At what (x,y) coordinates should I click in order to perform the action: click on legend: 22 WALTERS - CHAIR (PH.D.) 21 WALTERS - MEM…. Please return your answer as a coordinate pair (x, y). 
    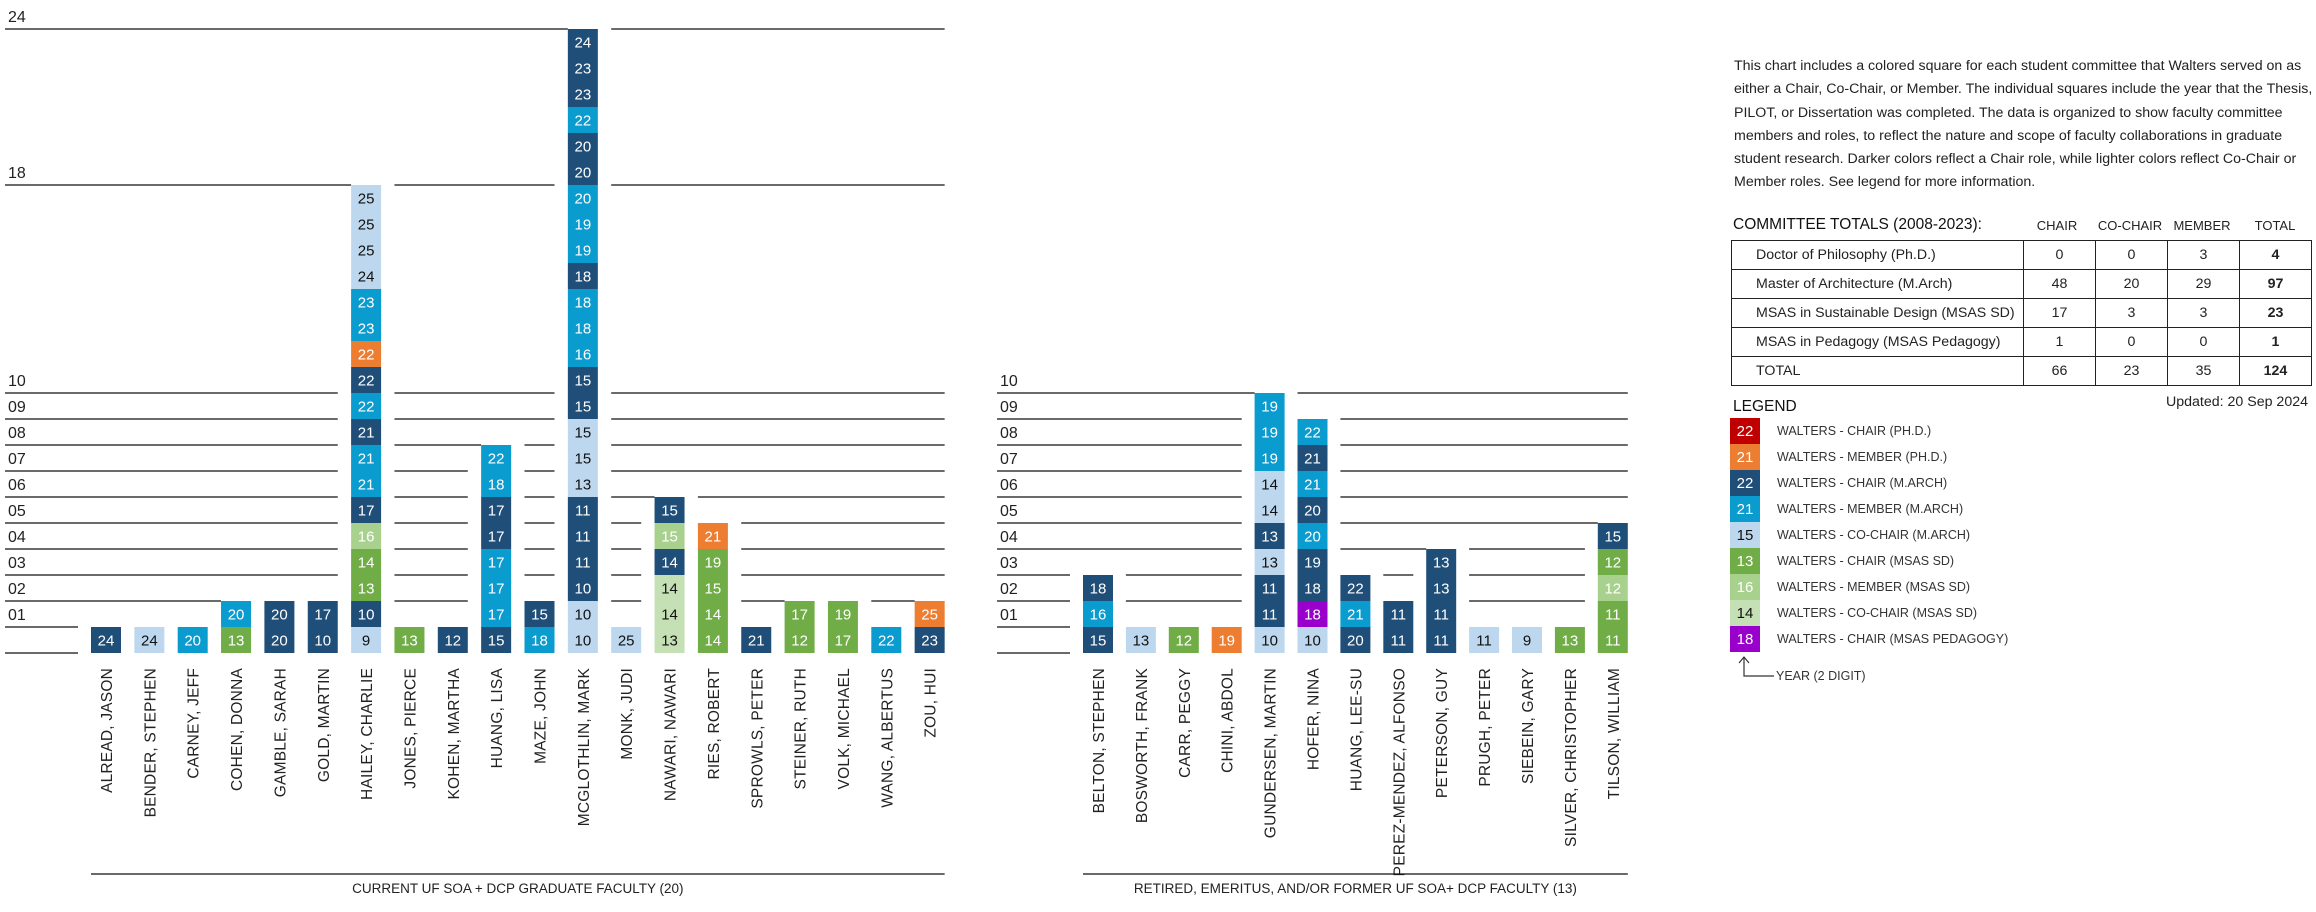
    Looking at the image, I should click on (1869, 535).